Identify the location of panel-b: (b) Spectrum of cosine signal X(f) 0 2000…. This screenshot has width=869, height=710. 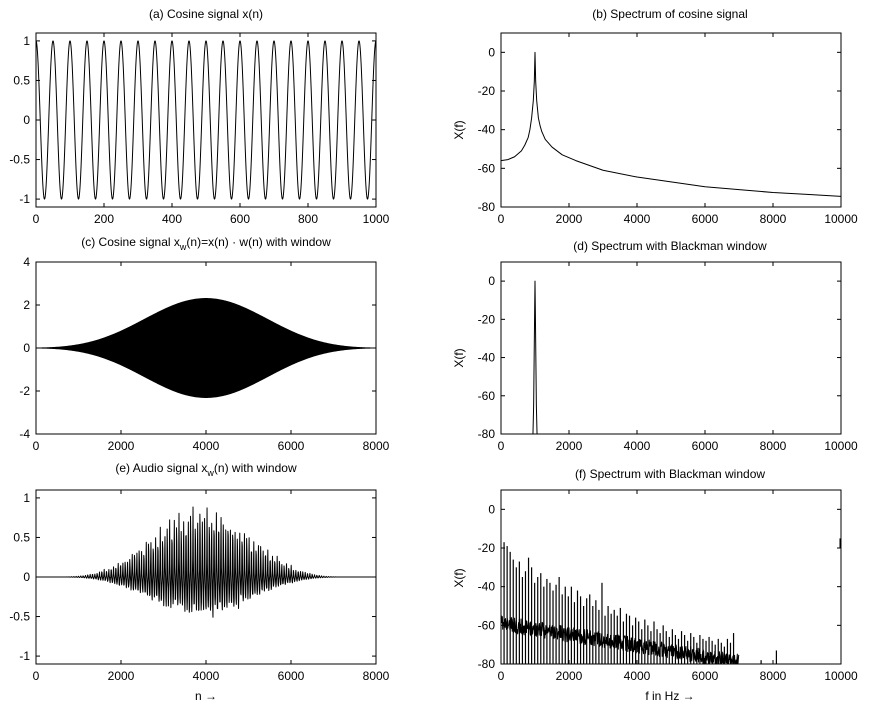
(655, 116).